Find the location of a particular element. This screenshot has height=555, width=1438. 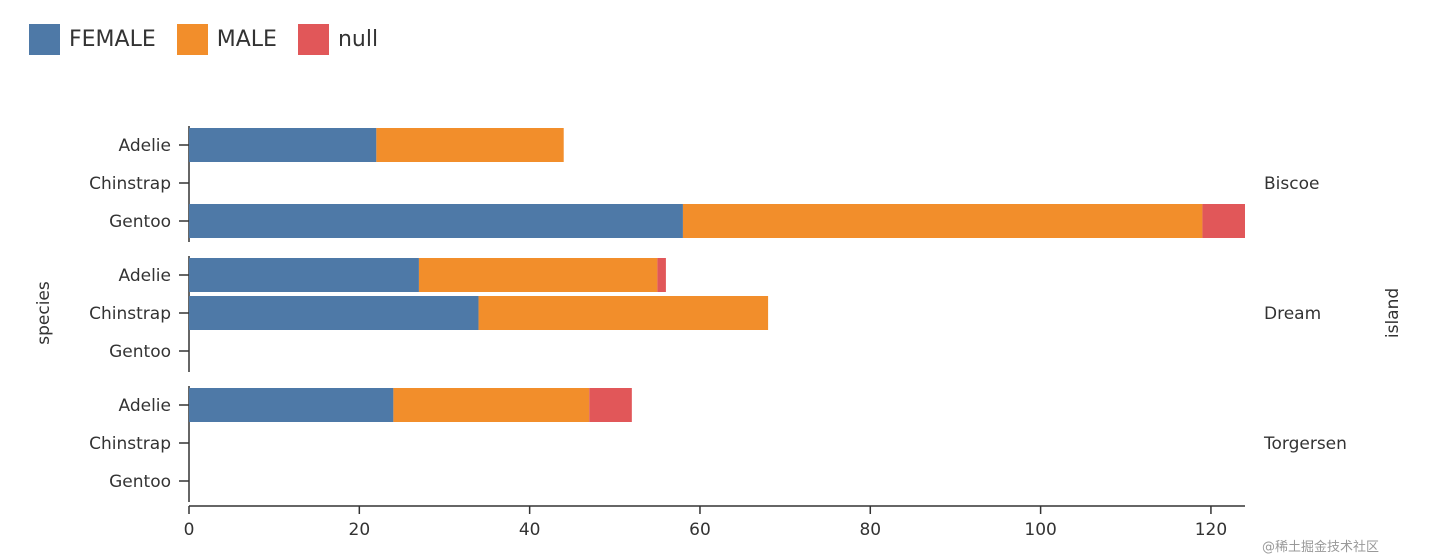

legend-item-male: MALE is located at coordinates (226, 39).